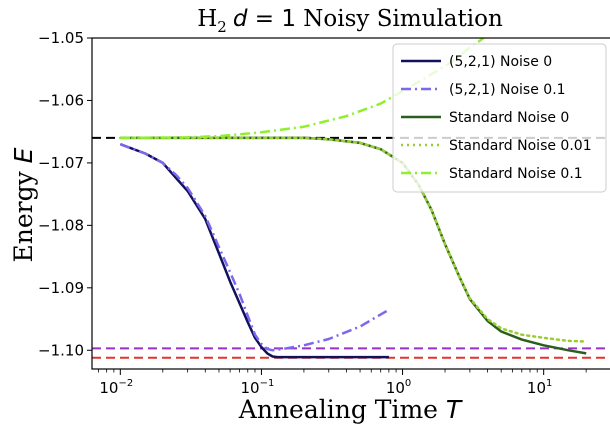 The height and width of the screenshot is (426, 610). I want to click on chart-title: H2 d = 1 Noisy Simulation, so click(350, 21).